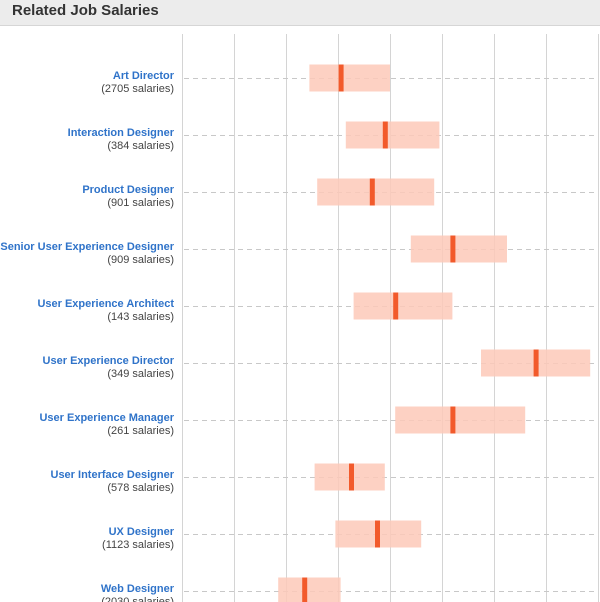  What do you see at coordinates (87, 311) in the screenshot?
I see `job-row: User Experience Architect (143 salaries)` at bounding box center [87, 311].